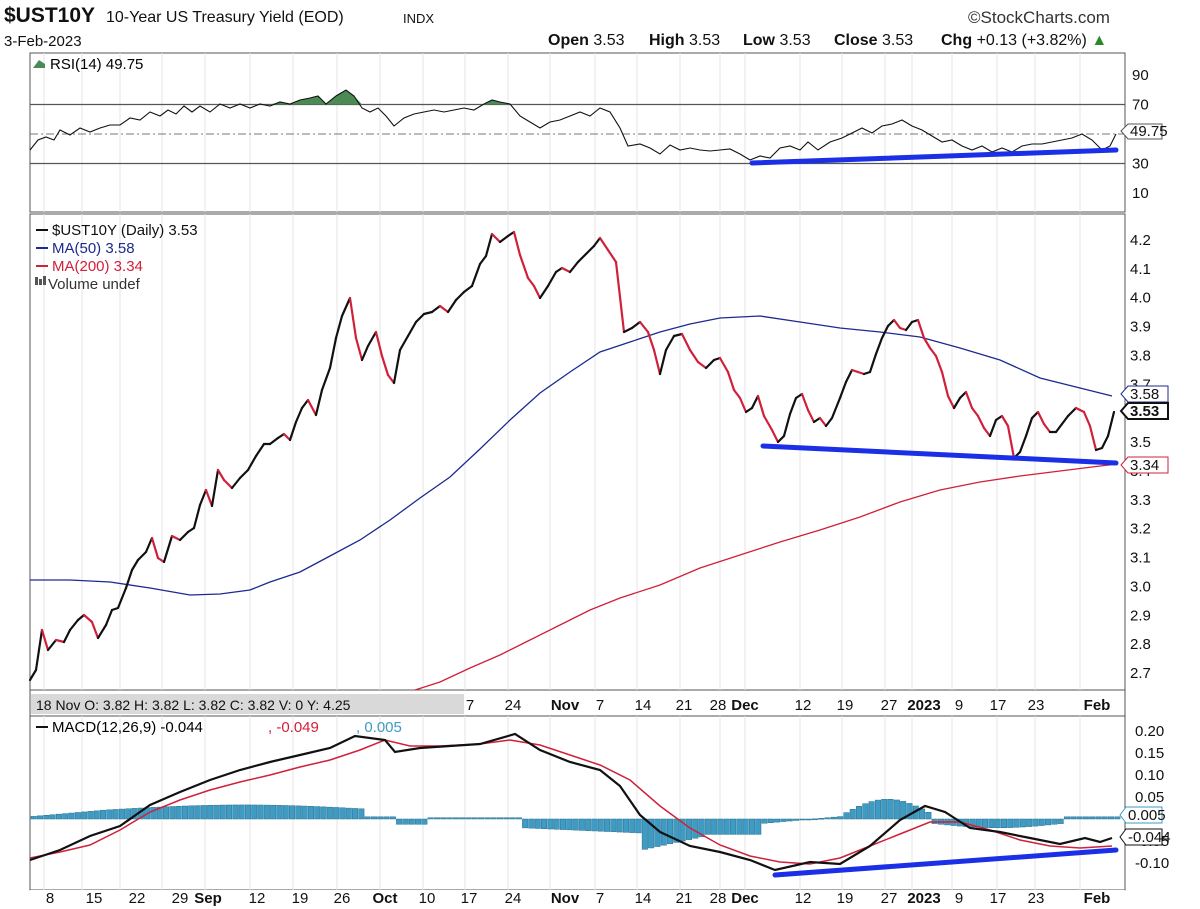  Describe the element at coordinates (766, 577) in the screenshot. I see `ma200-line` at that location.